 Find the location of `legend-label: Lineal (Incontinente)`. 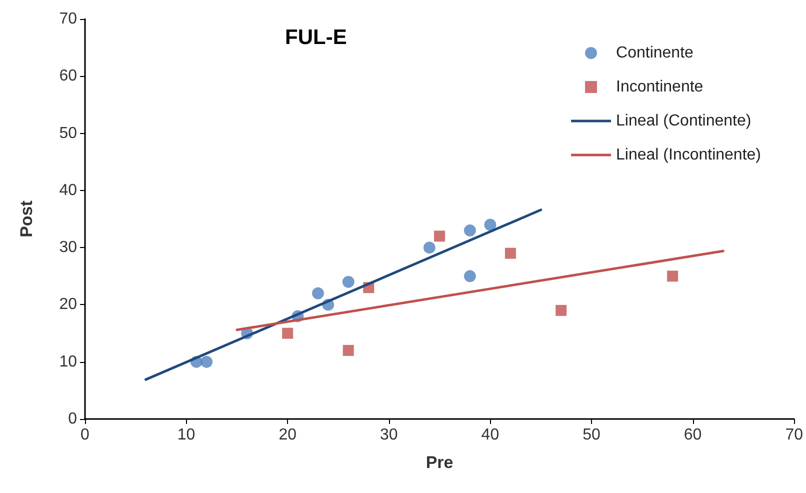

legend-label: Lineal (Incontinente) is located at coordinates (688, 155).